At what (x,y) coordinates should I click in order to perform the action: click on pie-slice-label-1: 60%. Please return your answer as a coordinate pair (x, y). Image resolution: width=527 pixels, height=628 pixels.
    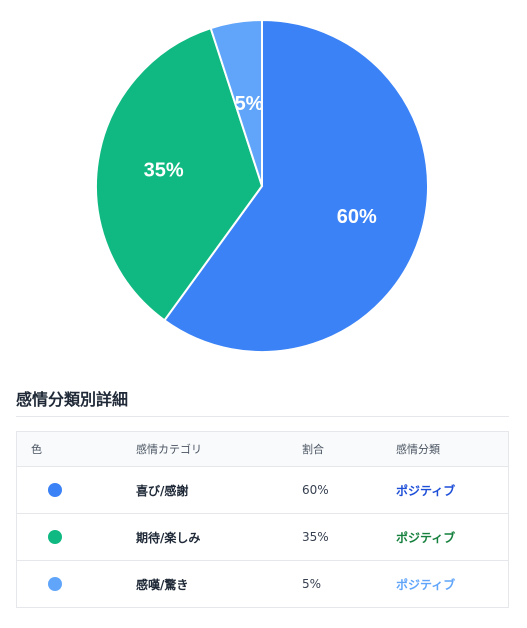
    Looking at the image, I should click on (357, 217).